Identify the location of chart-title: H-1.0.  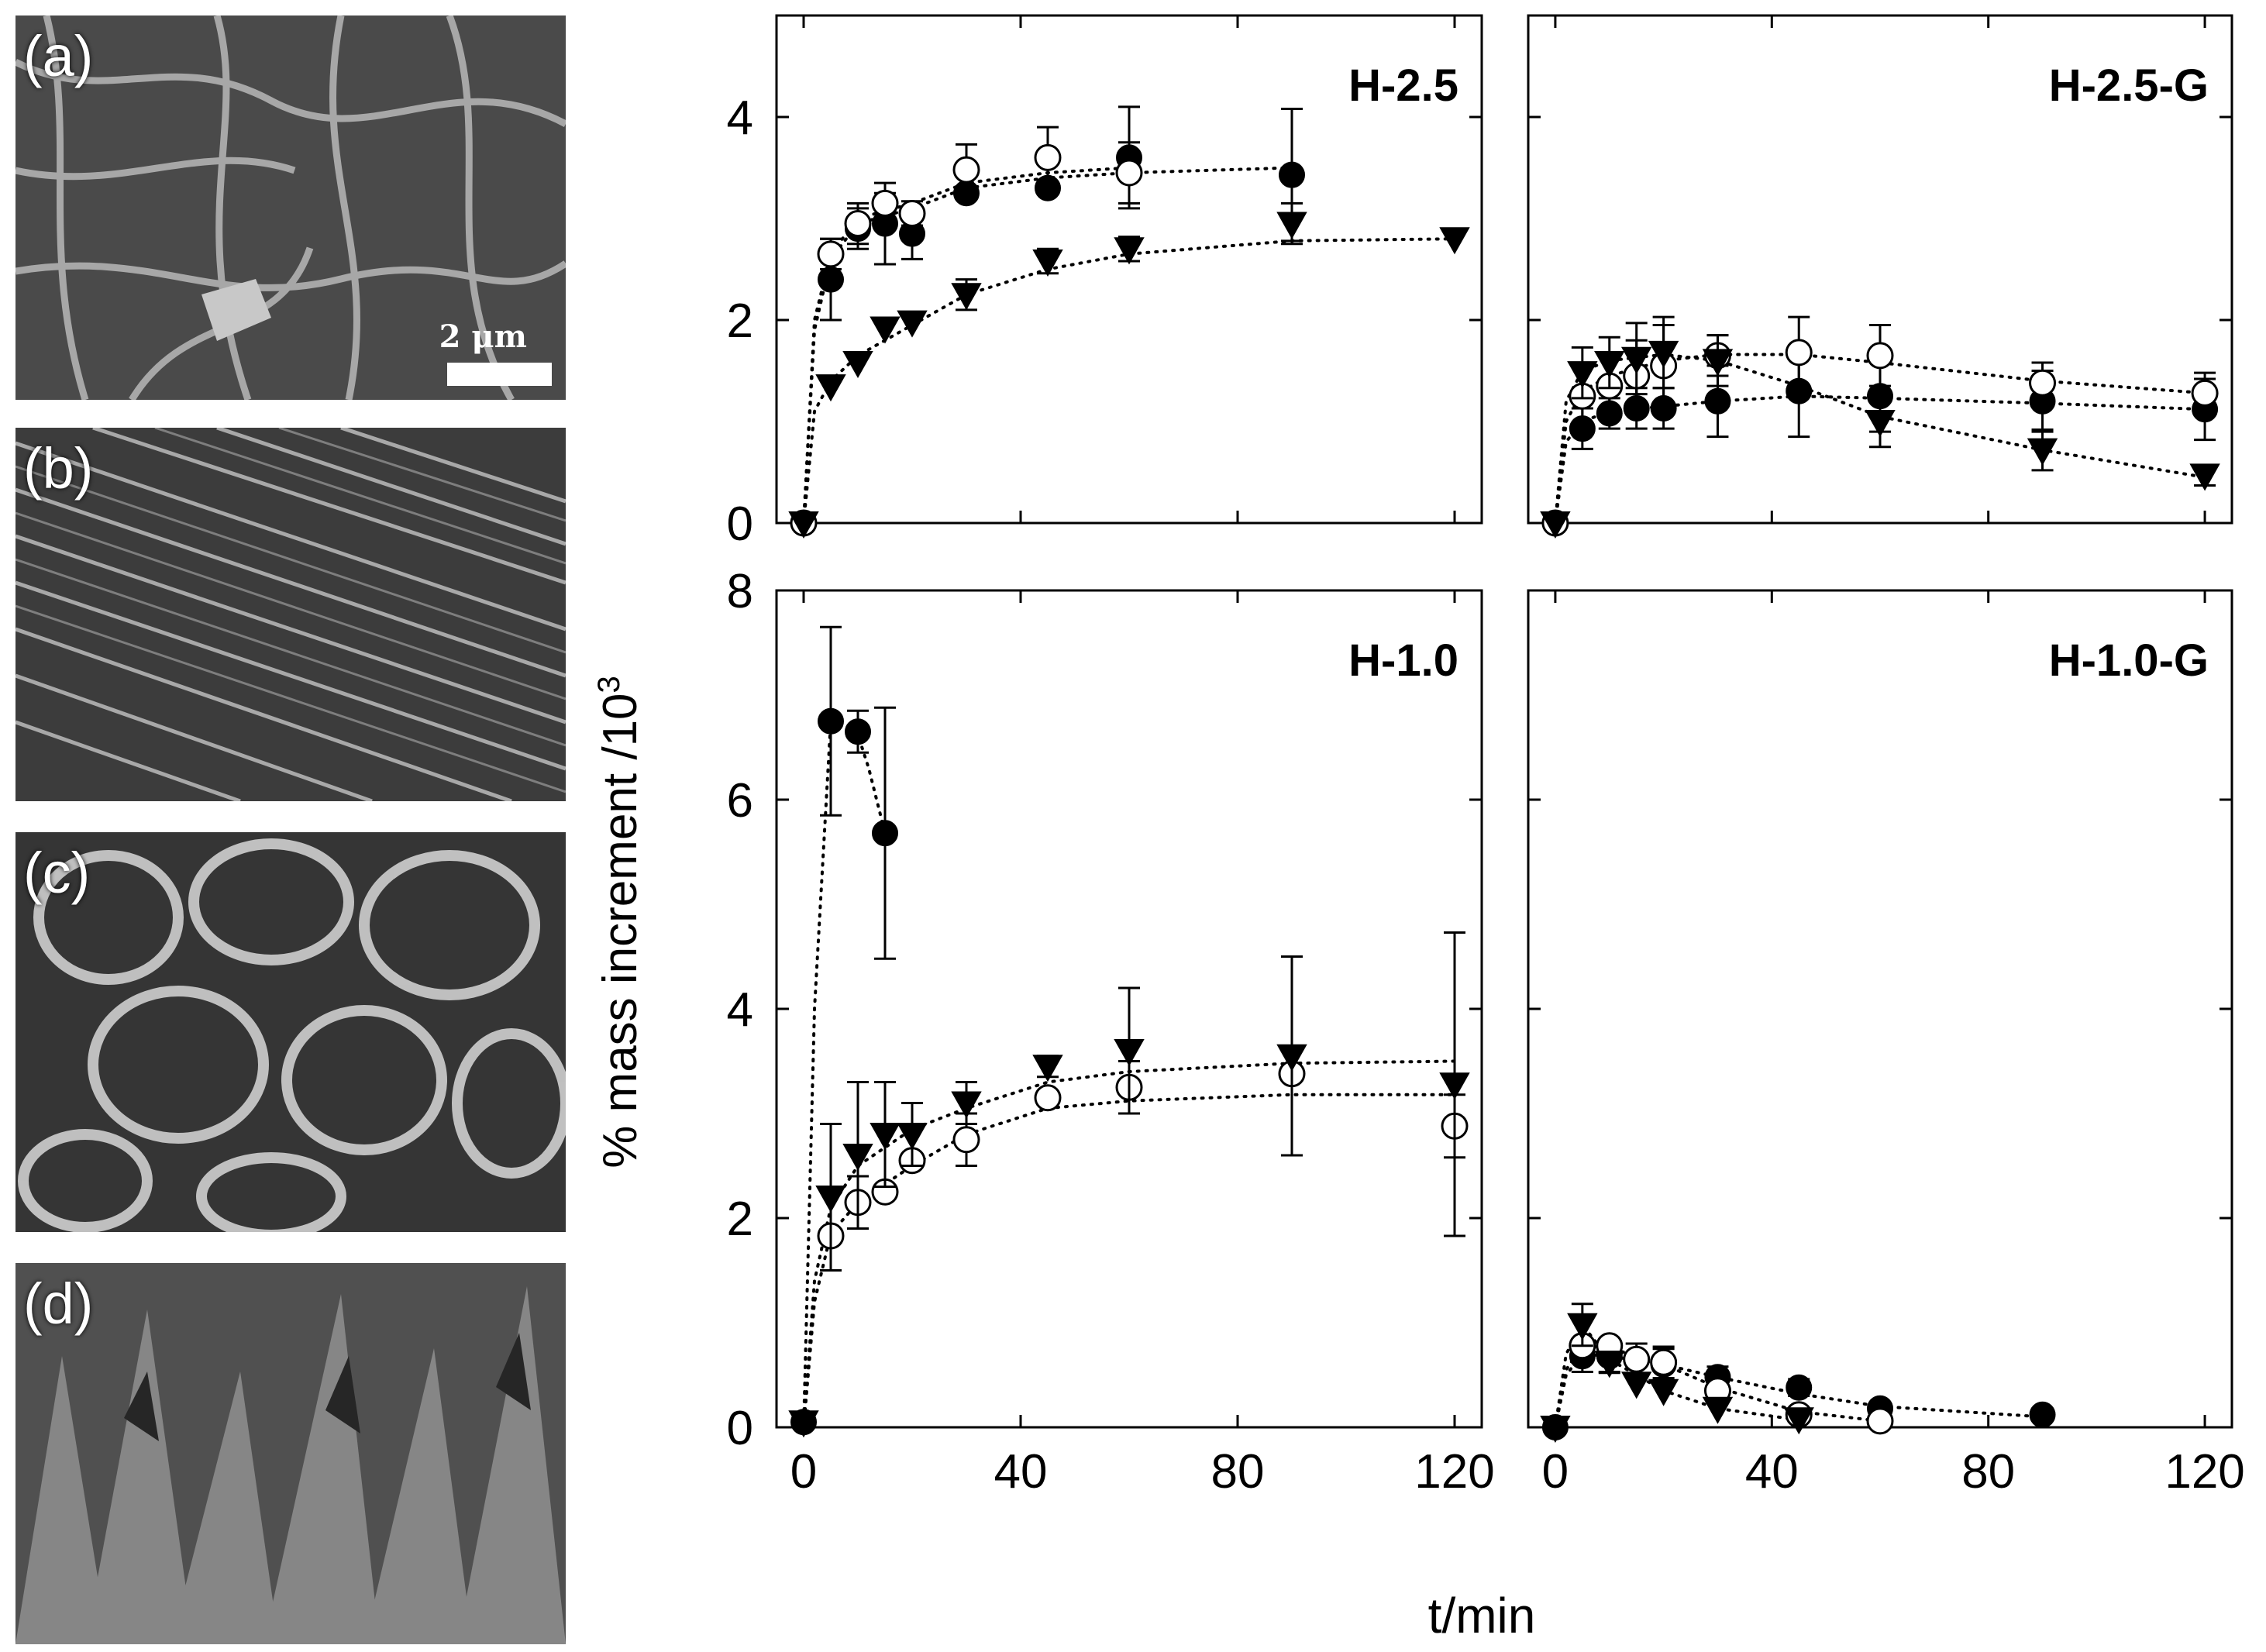
(1403, 660).